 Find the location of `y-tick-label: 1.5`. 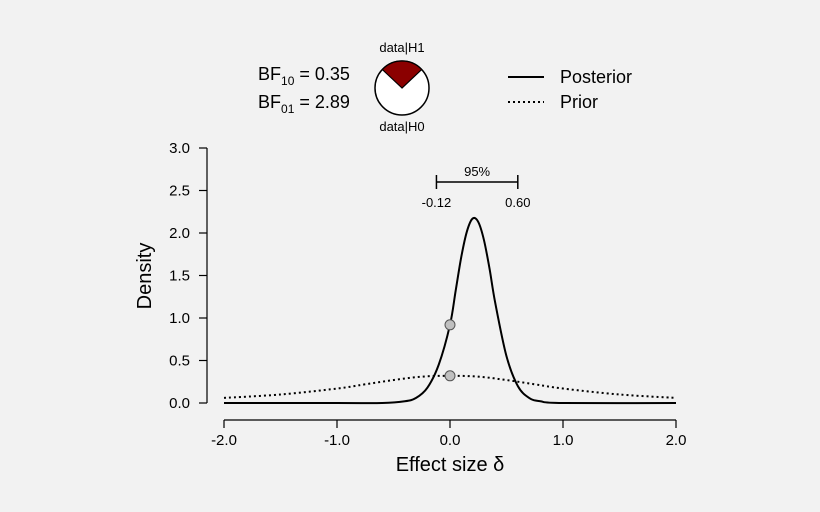

y-tick-label: 1.5 is located at coordinates (179, 276).